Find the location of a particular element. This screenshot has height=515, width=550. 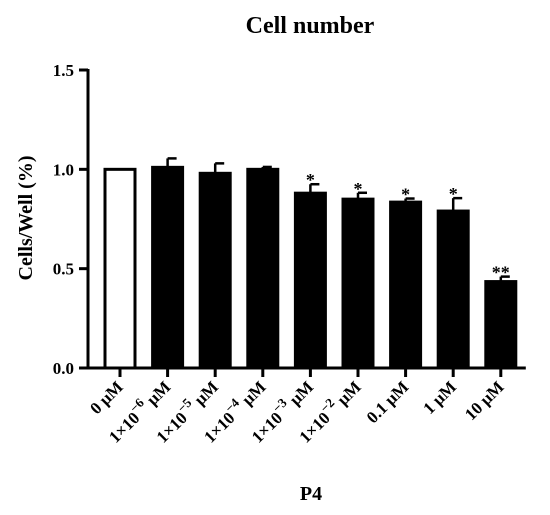

y-tick-label: 0.5 is located at coordinates (63, 269).